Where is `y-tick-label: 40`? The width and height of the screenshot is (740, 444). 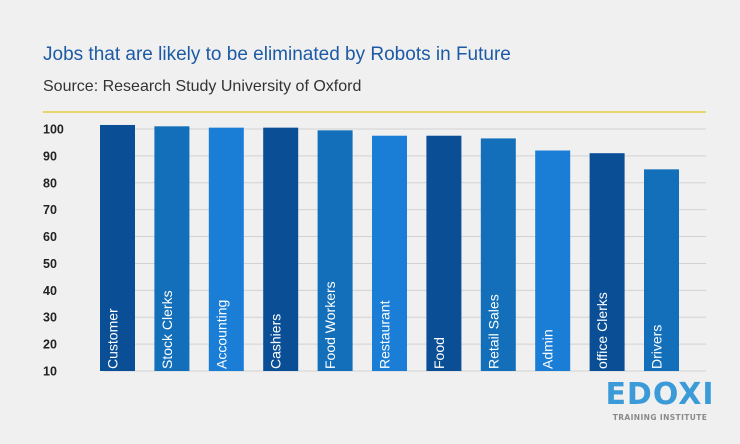 y-tick-label: 40 is located at coordinates (50, 291).